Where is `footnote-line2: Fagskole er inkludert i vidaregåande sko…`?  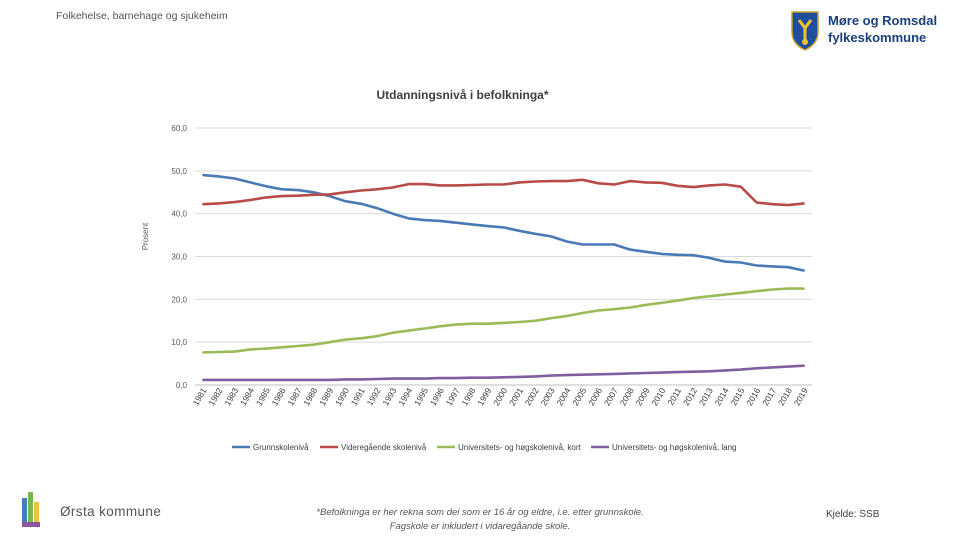 footnote-line2: Fagskole er inkludert i vidaregåande sko… is located at coordinates (480, 526).